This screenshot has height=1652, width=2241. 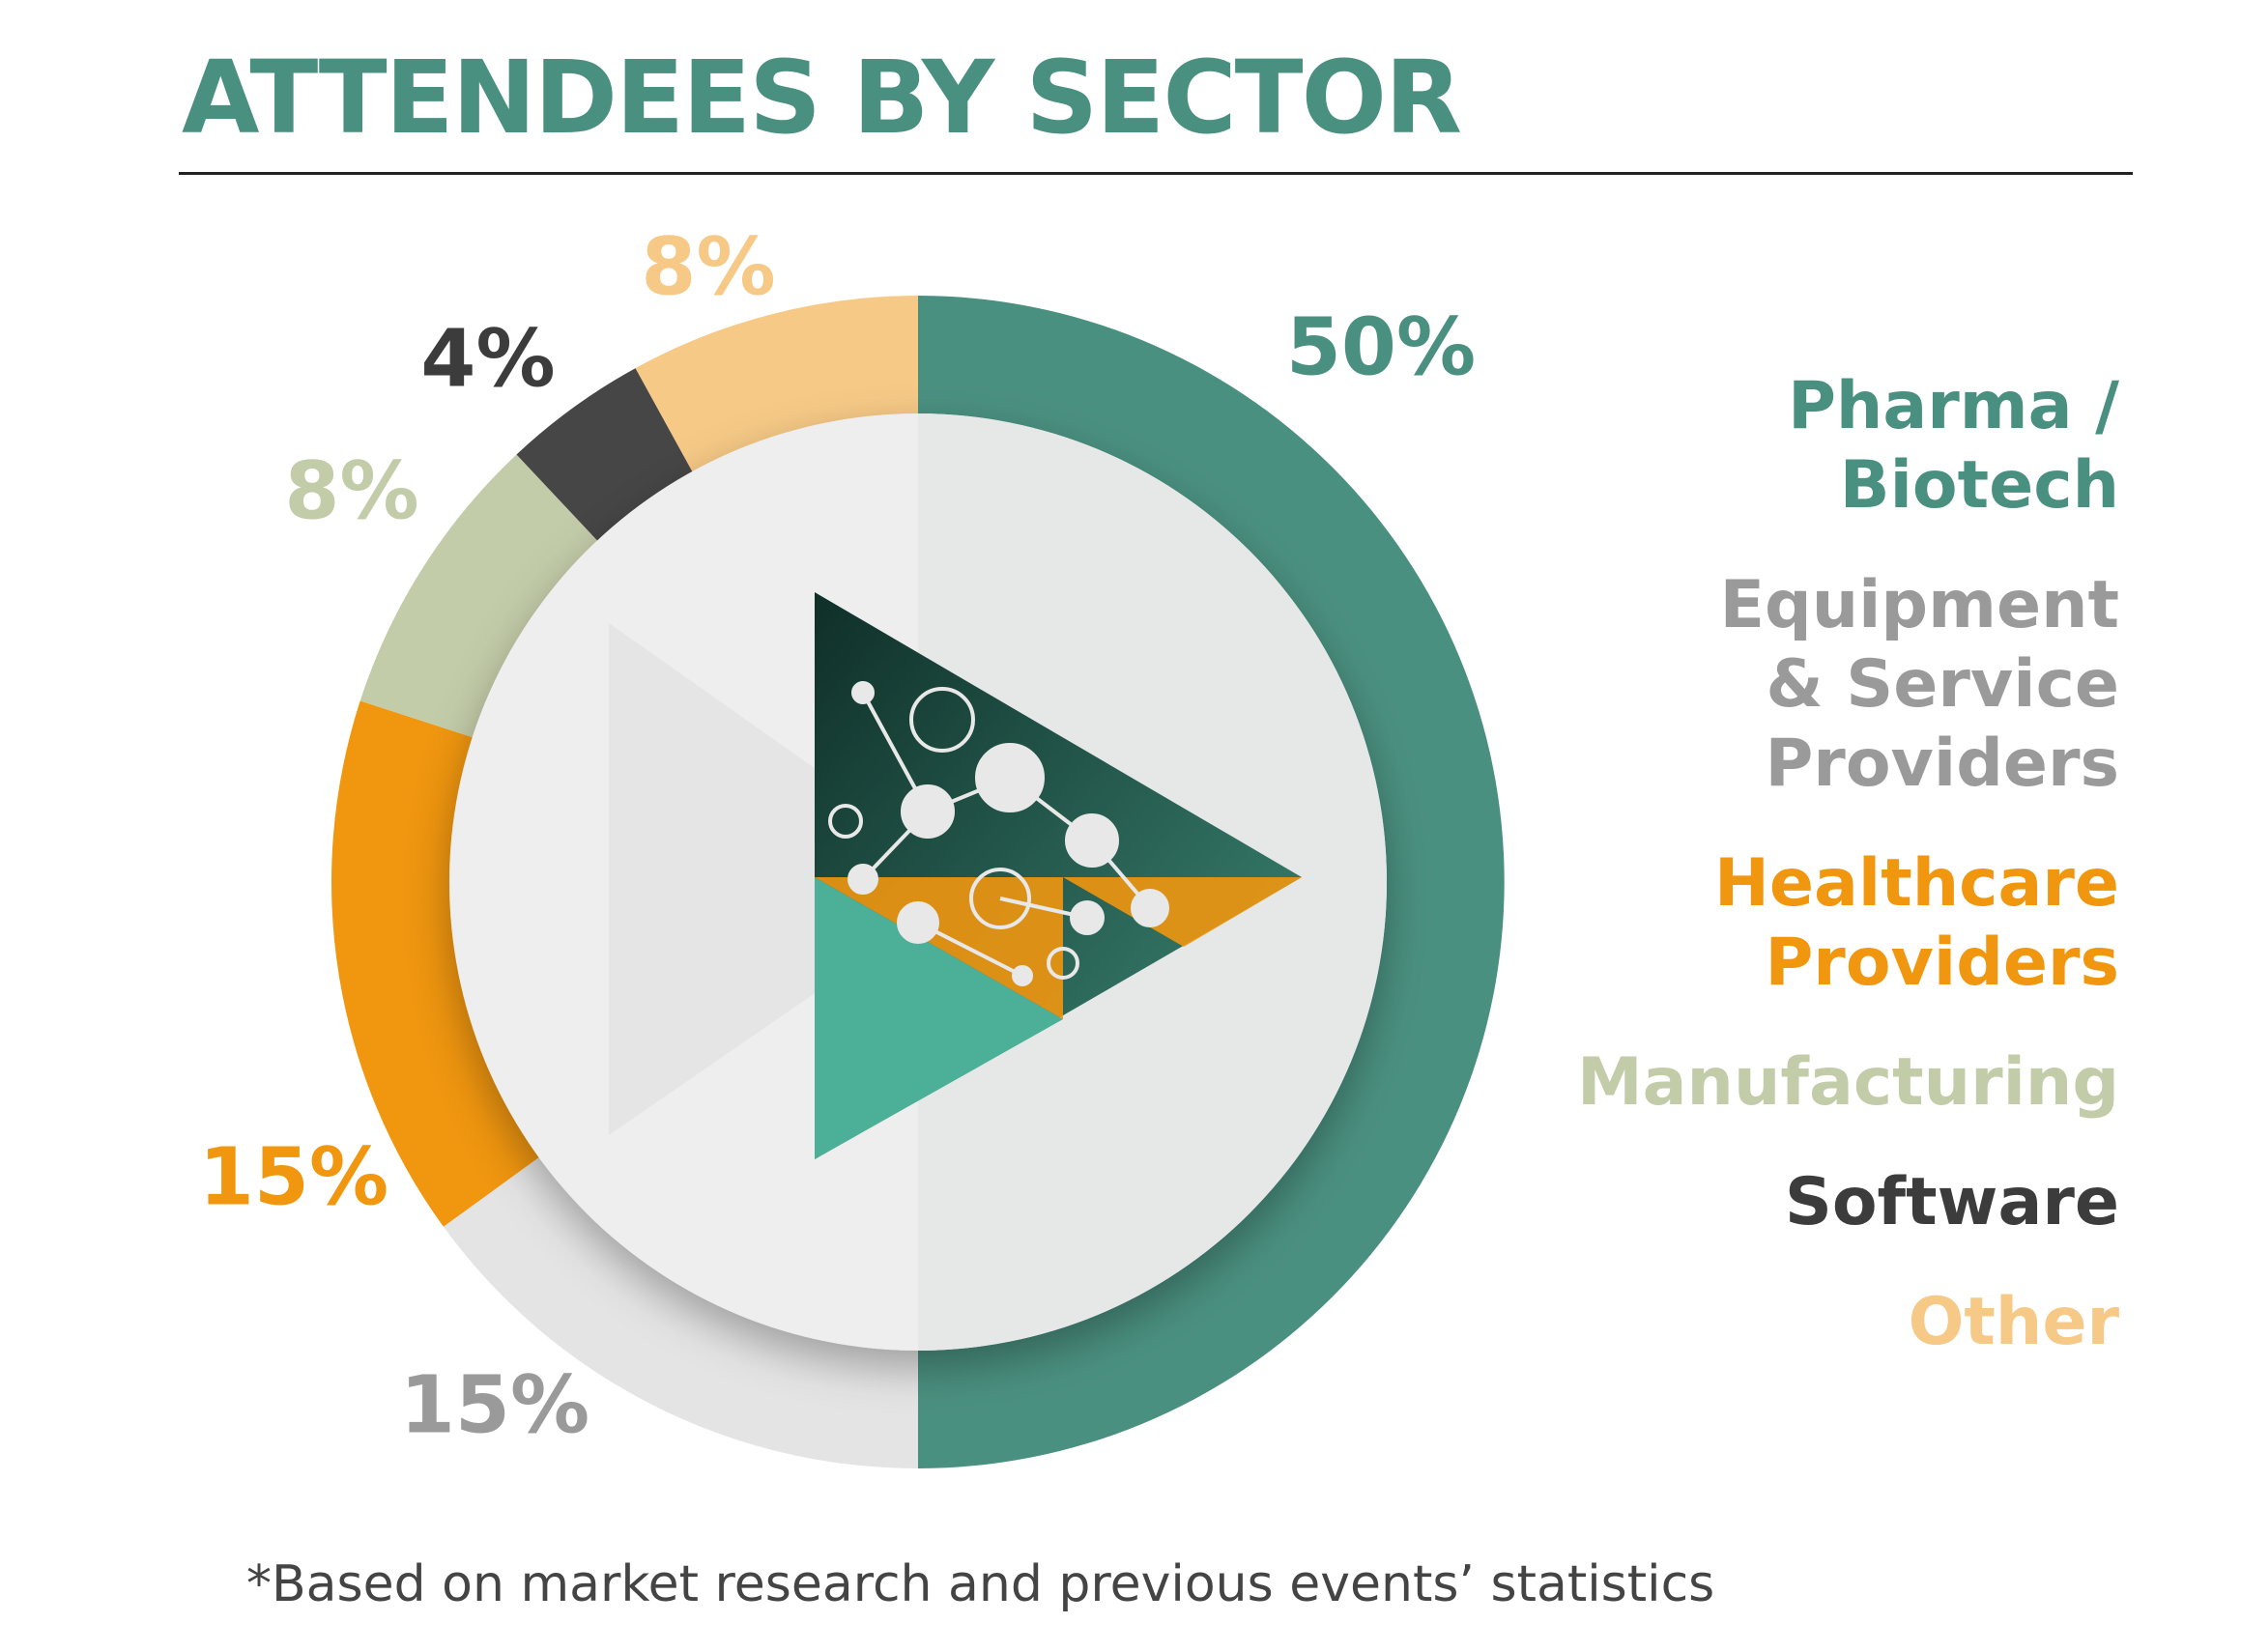 I want to click on legend-entry: Equipment & Service Providers, so click(x=1919, y=684).